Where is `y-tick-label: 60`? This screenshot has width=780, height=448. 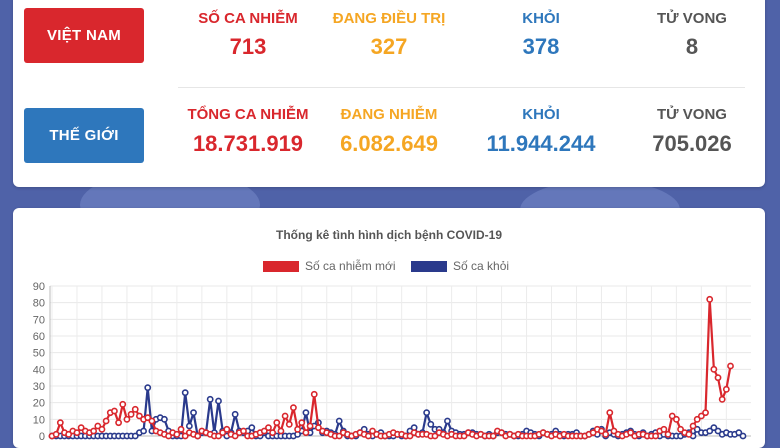
y-tick-label: 60 is located at coordinates (39, 337).